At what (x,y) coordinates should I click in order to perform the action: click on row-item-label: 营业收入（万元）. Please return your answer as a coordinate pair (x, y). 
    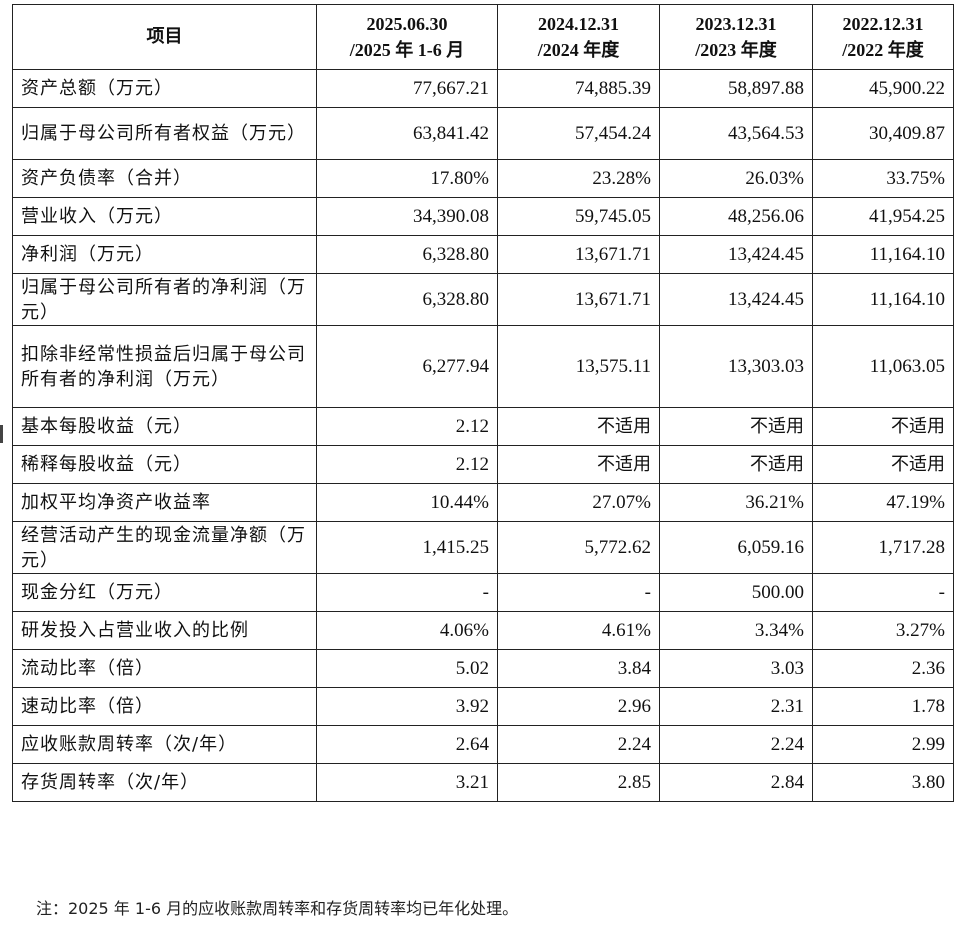
    Looking at the image, I should click on (164, 216).